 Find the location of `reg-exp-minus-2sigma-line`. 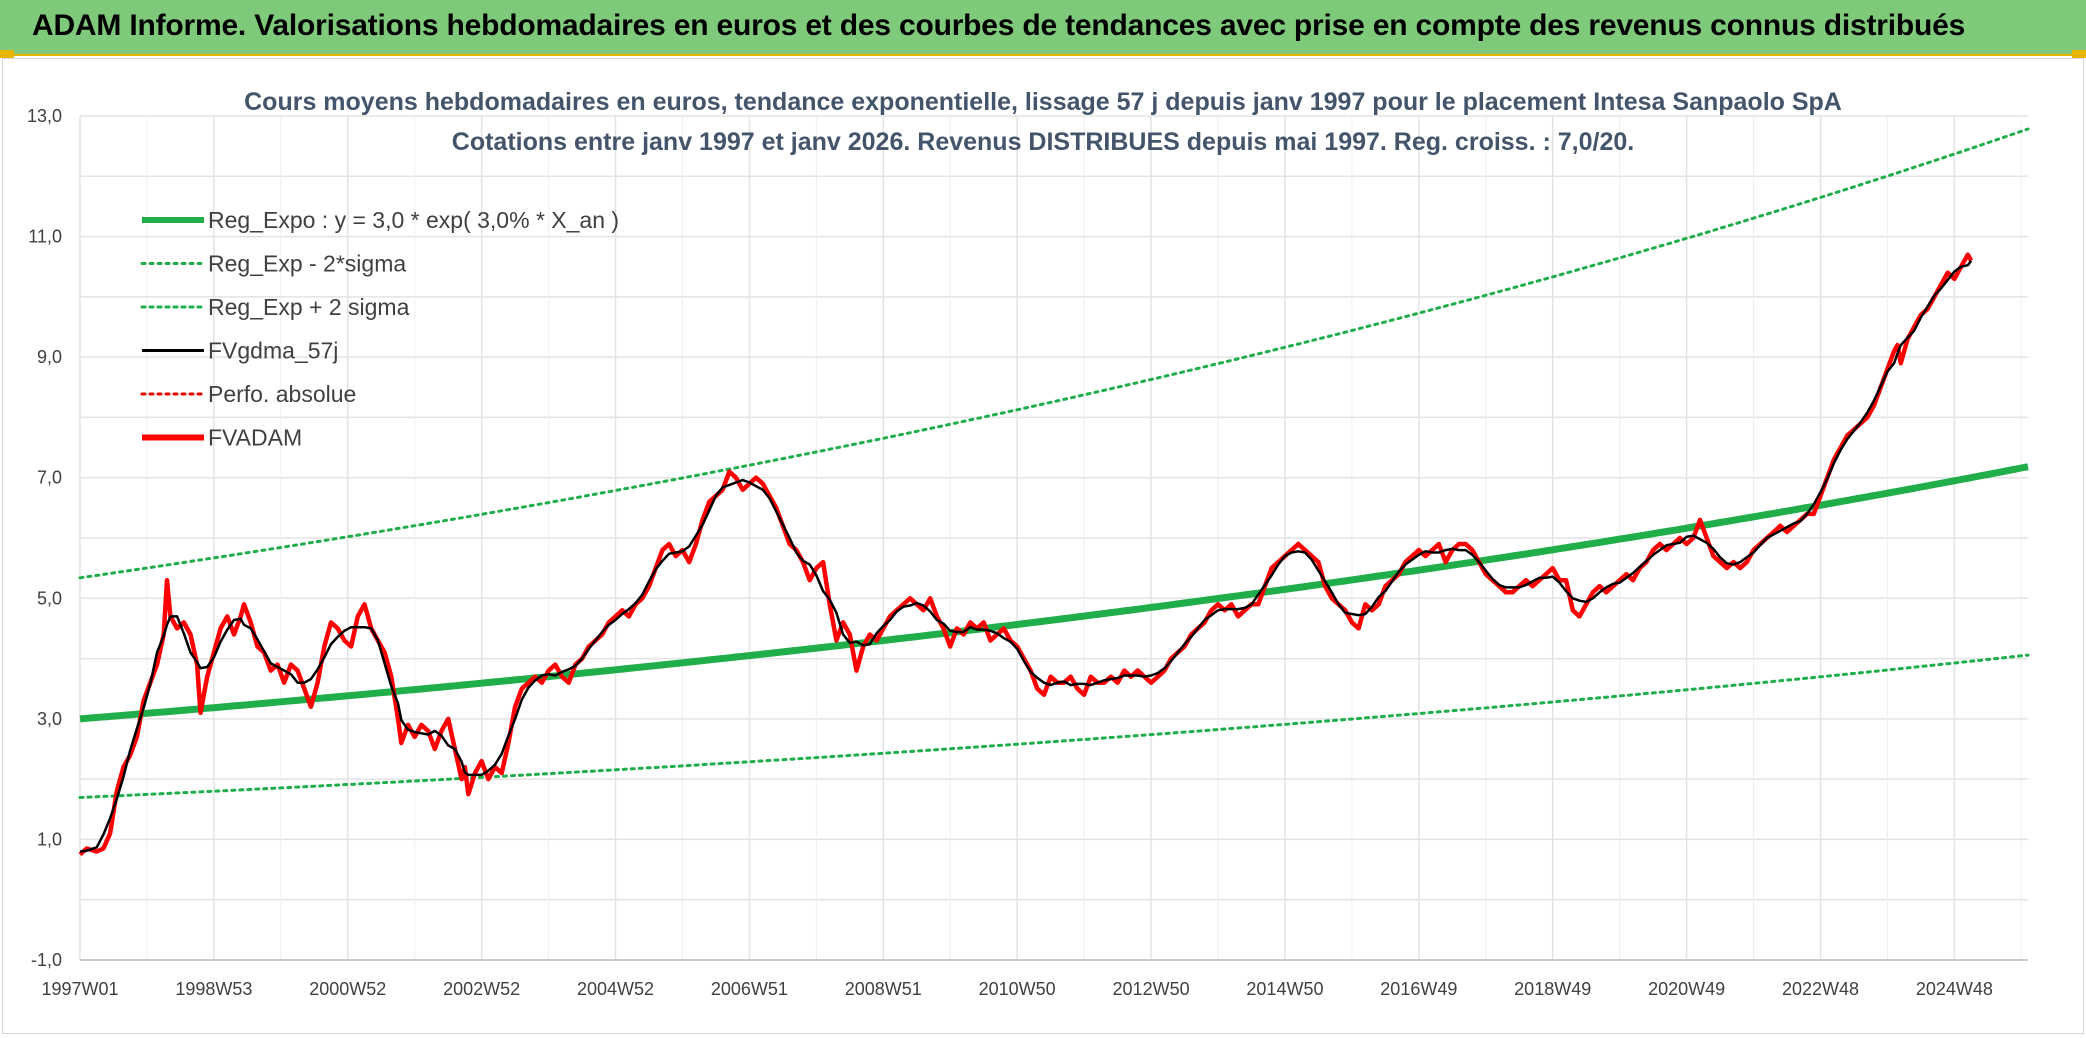

reg-exp-minus-2sigma-line is located at coordinates (1054, 726).